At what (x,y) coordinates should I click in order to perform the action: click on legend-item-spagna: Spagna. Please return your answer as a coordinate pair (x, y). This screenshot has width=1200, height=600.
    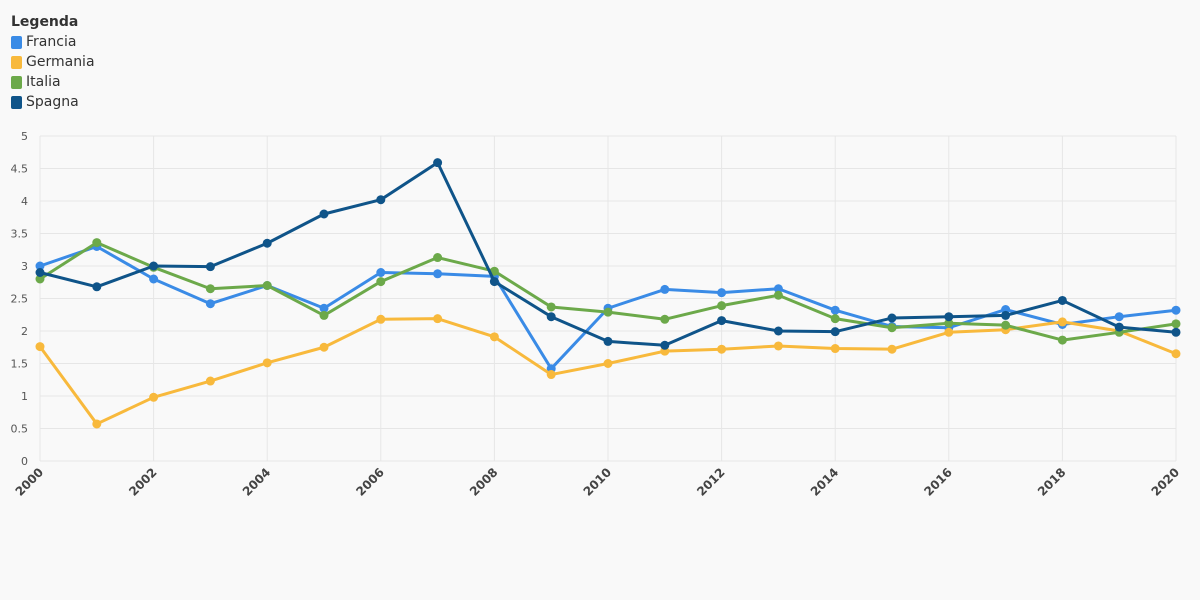
    Looking at the image, I should click on (53, 102).